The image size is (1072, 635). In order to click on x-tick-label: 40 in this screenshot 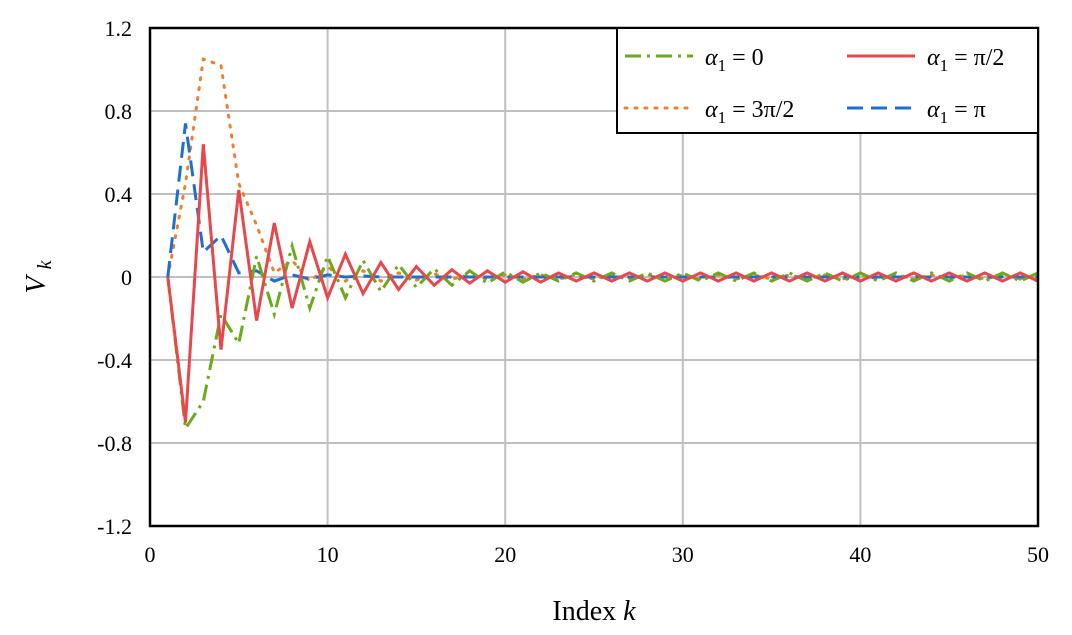, I will do `click(860, 554)`.